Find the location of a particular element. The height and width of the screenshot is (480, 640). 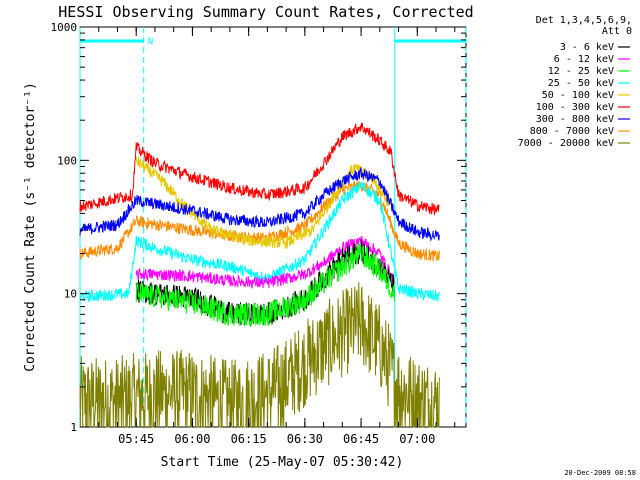

legend-header-1: Att 0 is located at coordinates (617, 31).